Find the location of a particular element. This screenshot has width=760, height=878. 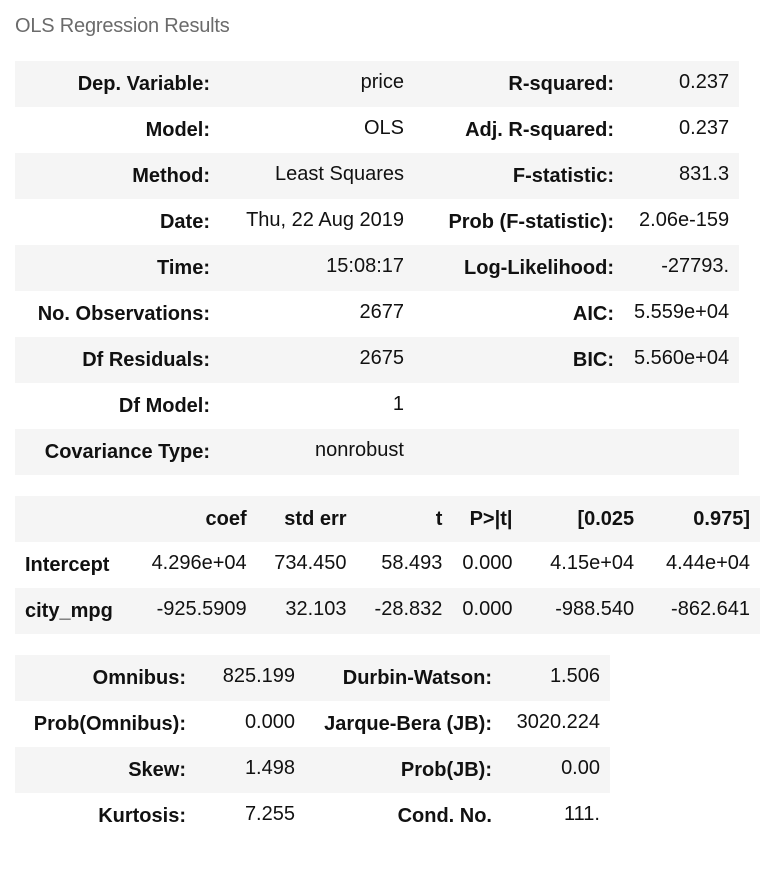

table-cell: 32.103 is located at coordinates (306, 611).